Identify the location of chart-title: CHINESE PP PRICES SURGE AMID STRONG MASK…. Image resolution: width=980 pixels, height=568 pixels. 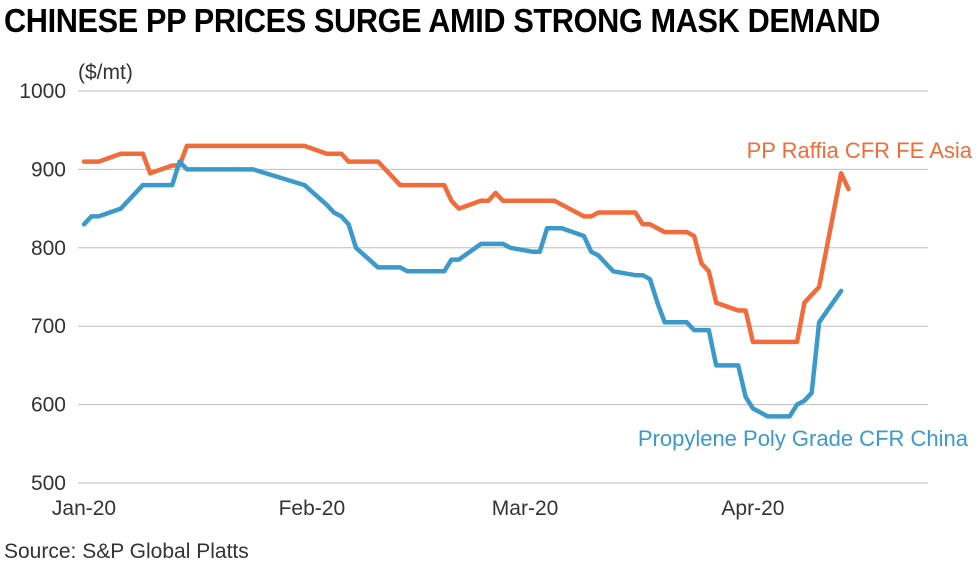
(442, 20).